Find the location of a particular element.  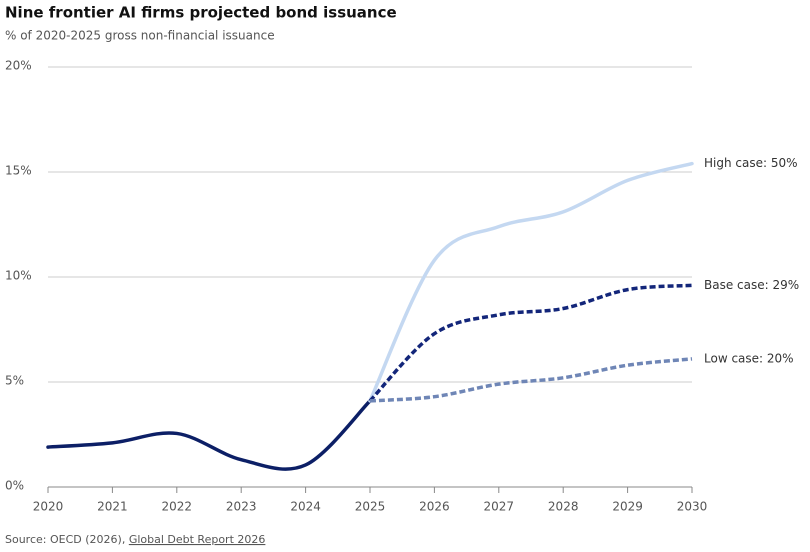

y-tick-label: 15% is located at coordinates (18, 171).